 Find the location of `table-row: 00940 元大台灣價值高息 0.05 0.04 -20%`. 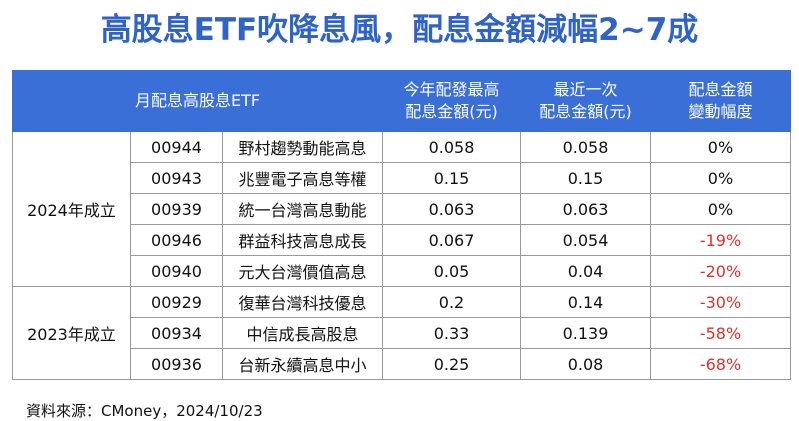

table-row: 00940 元大台灣價值高息 0.05 0.04 -20% is located at coordinates (402, 271).